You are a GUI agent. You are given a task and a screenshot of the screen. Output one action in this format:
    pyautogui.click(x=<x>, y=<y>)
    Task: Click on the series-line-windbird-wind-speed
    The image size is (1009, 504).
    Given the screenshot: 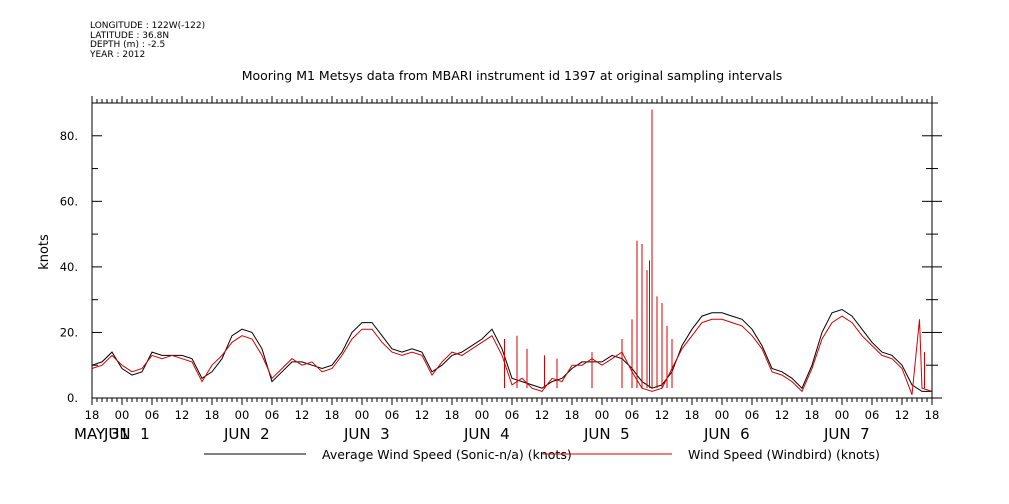 What is the action you would take?
    pyautogui.click(x=512, y=355)
    